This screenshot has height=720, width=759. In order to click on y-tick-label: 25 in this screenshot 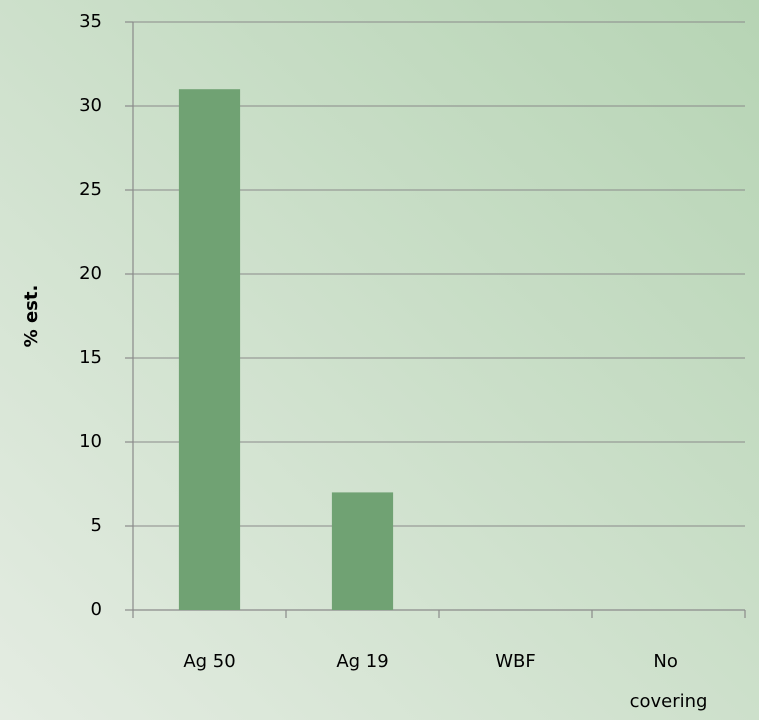, I will do `click(90, 189)`.